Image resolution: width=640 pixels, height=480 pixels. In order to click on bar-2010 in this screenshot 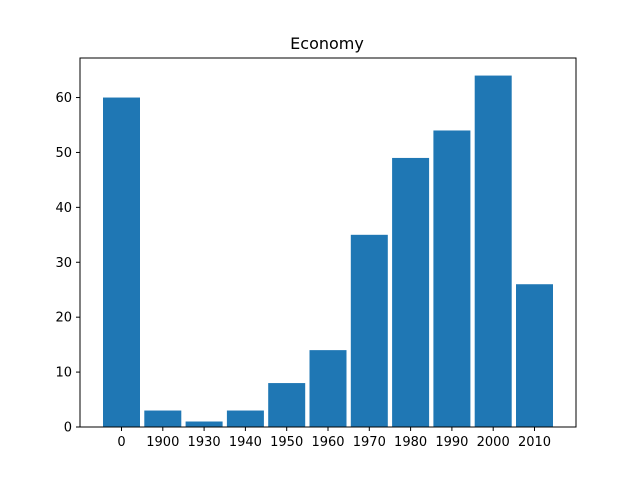, I will do `click(534, 355)`.